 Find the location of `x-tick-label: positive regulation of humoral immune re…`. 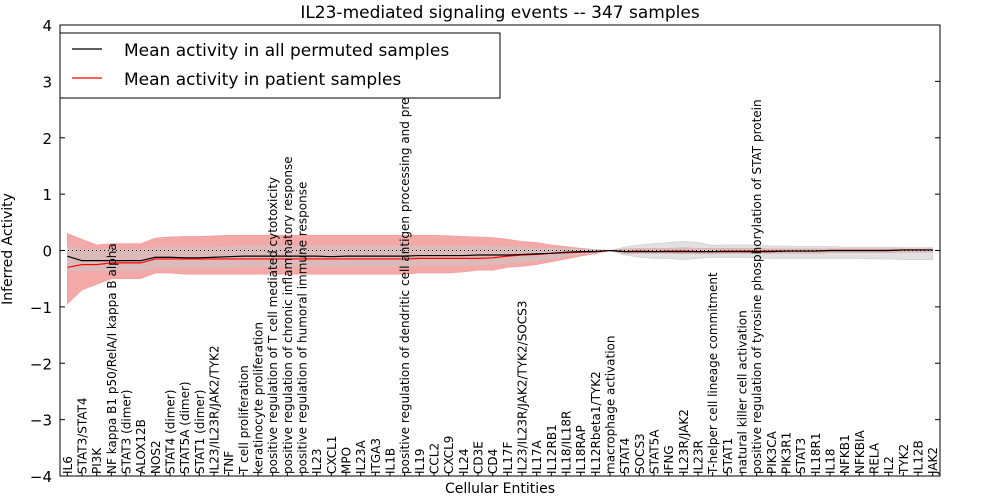

x-tick-label: positive regulation of humoral immune re… is located at coordinates (303, 328).